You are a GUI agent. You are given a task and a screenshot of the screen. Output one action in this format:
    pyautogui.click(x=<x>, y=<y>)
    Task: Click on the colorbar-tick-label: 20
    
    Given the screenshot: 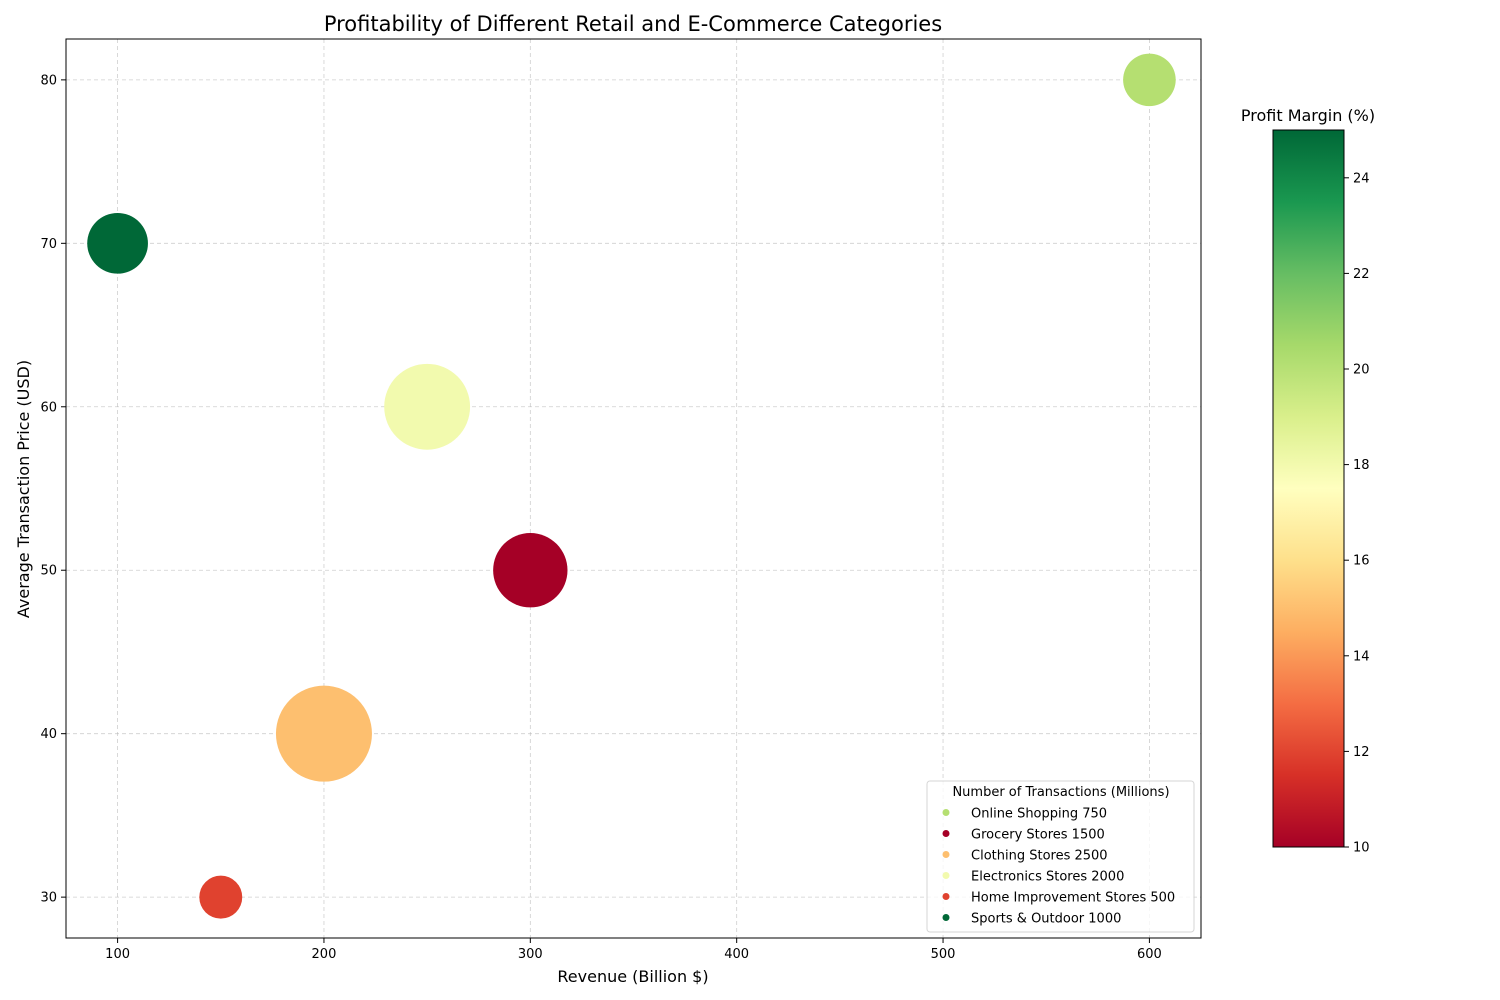 What is the action you would take?
    pyautogui.click(x=1361, y=370)
    